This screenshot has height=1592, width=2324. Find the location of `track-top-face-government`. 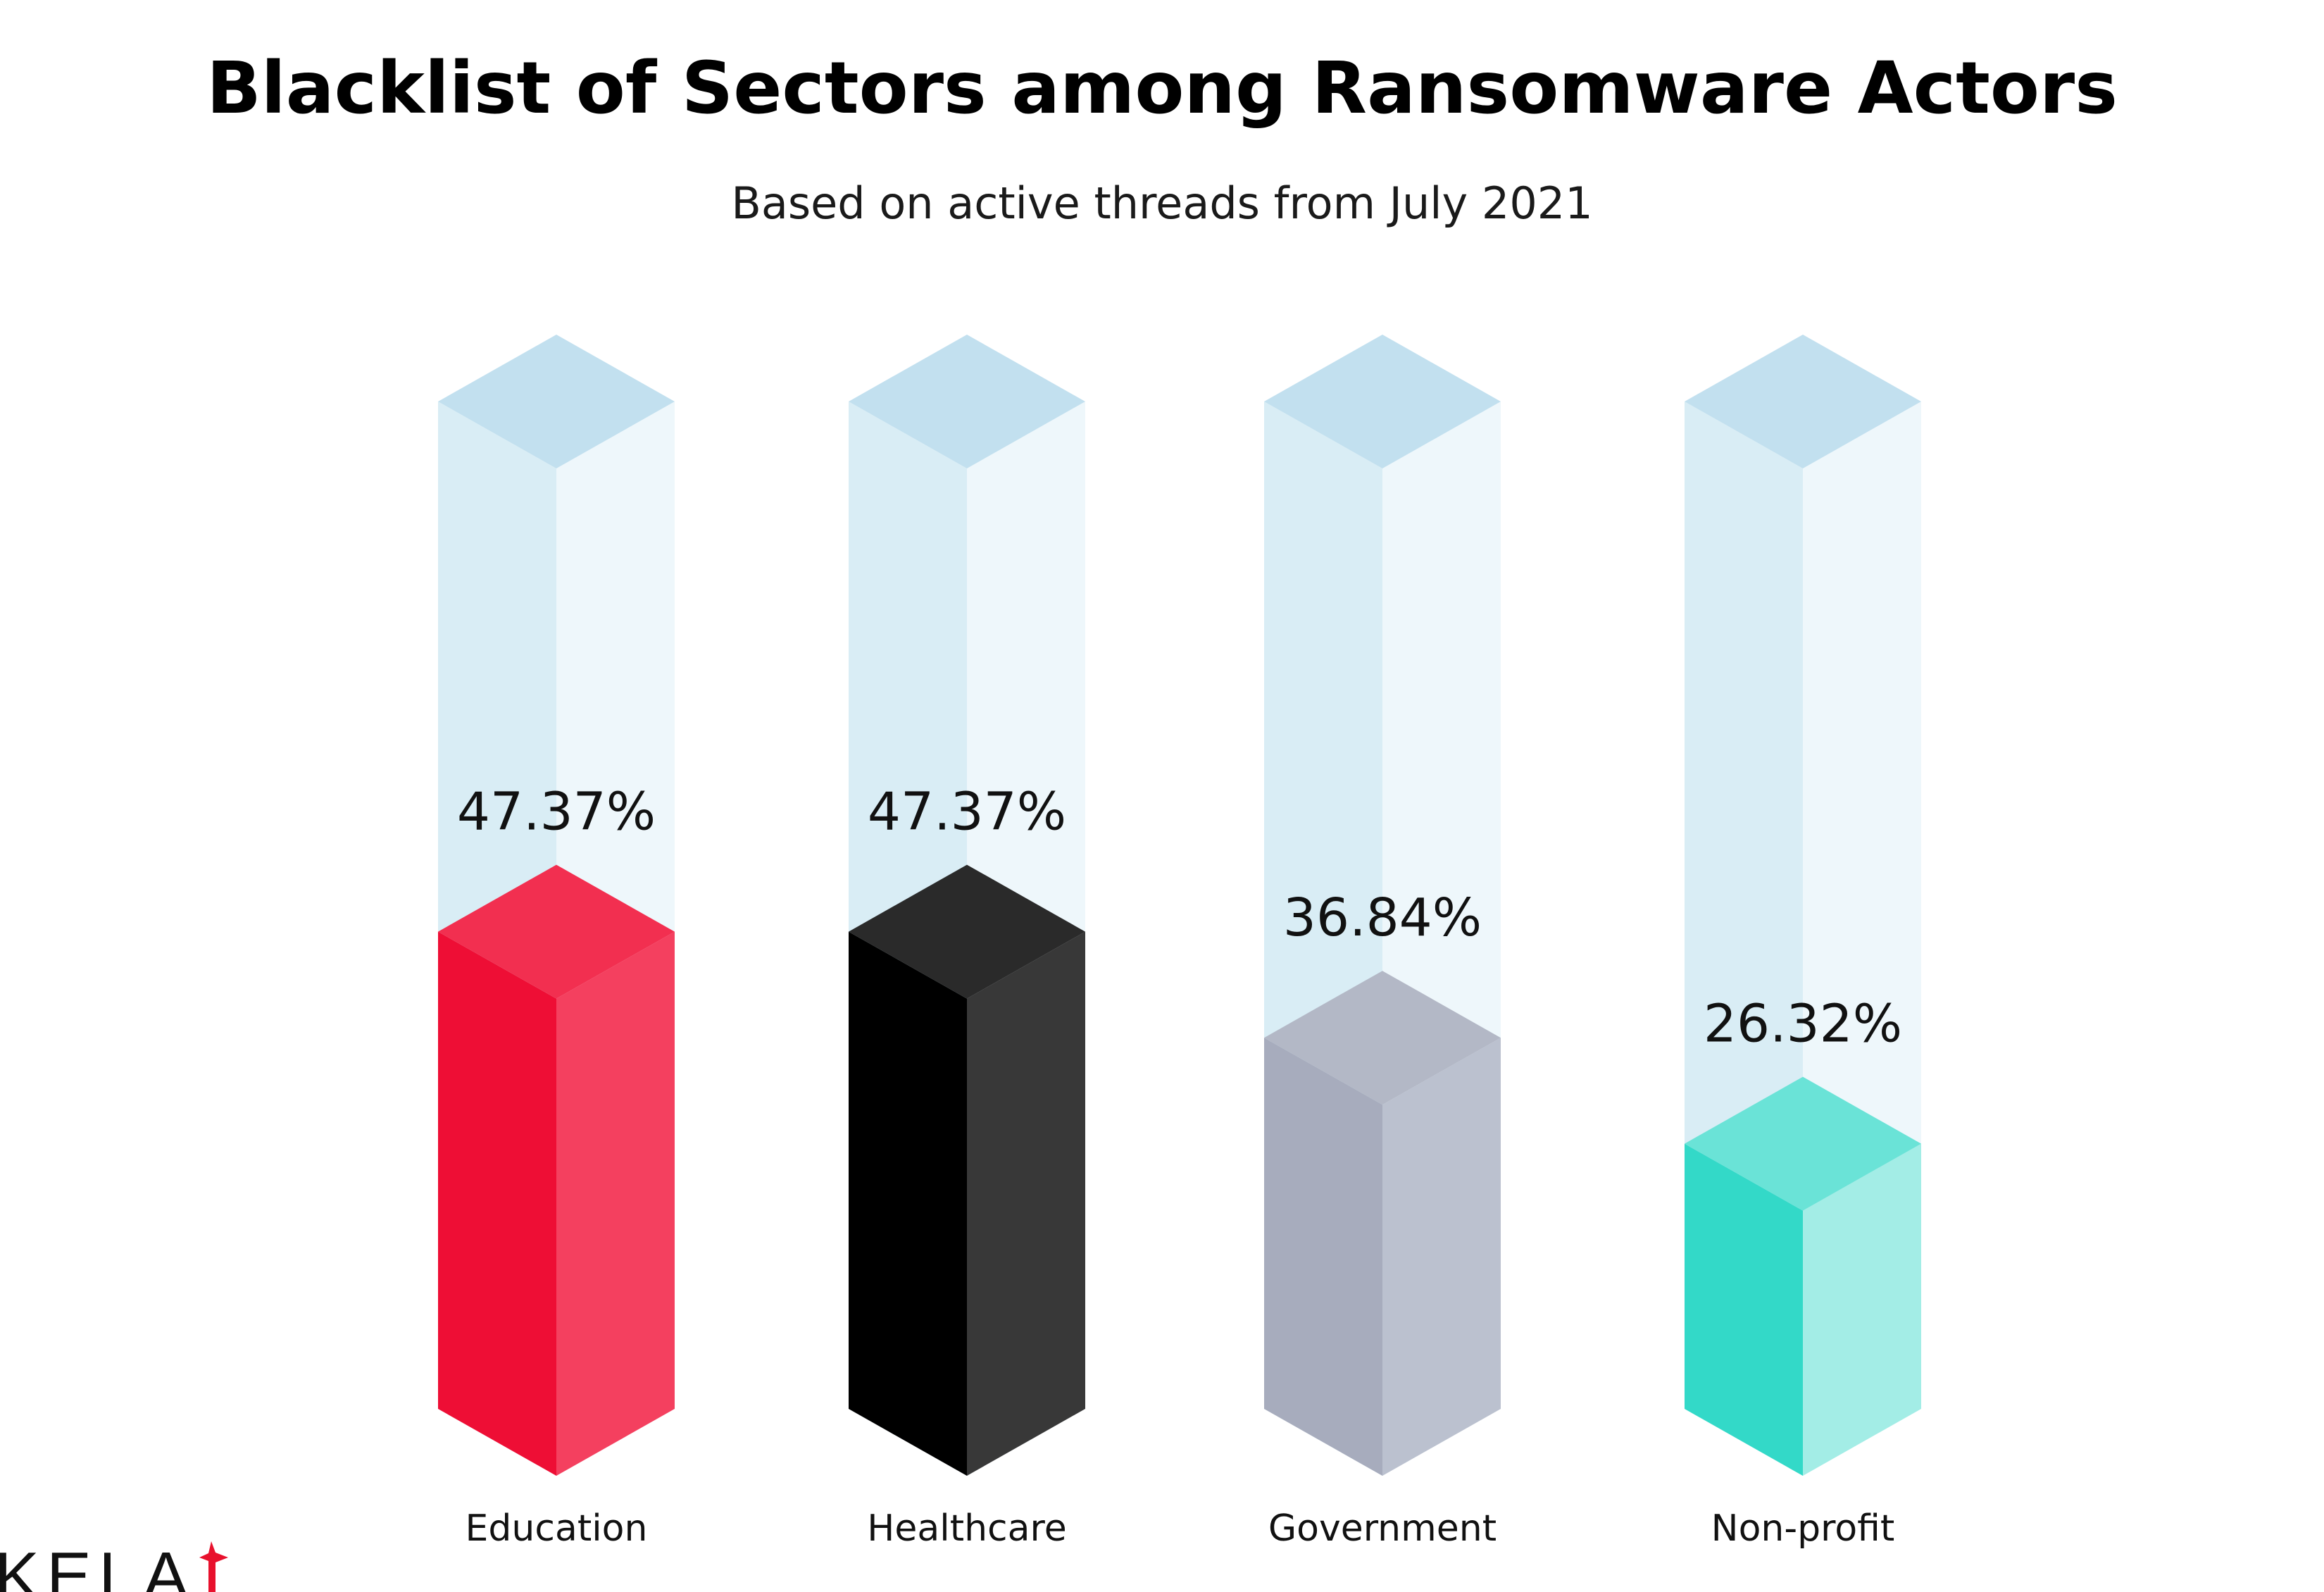

track-top-face-government is located at coordinates (1382, 402).